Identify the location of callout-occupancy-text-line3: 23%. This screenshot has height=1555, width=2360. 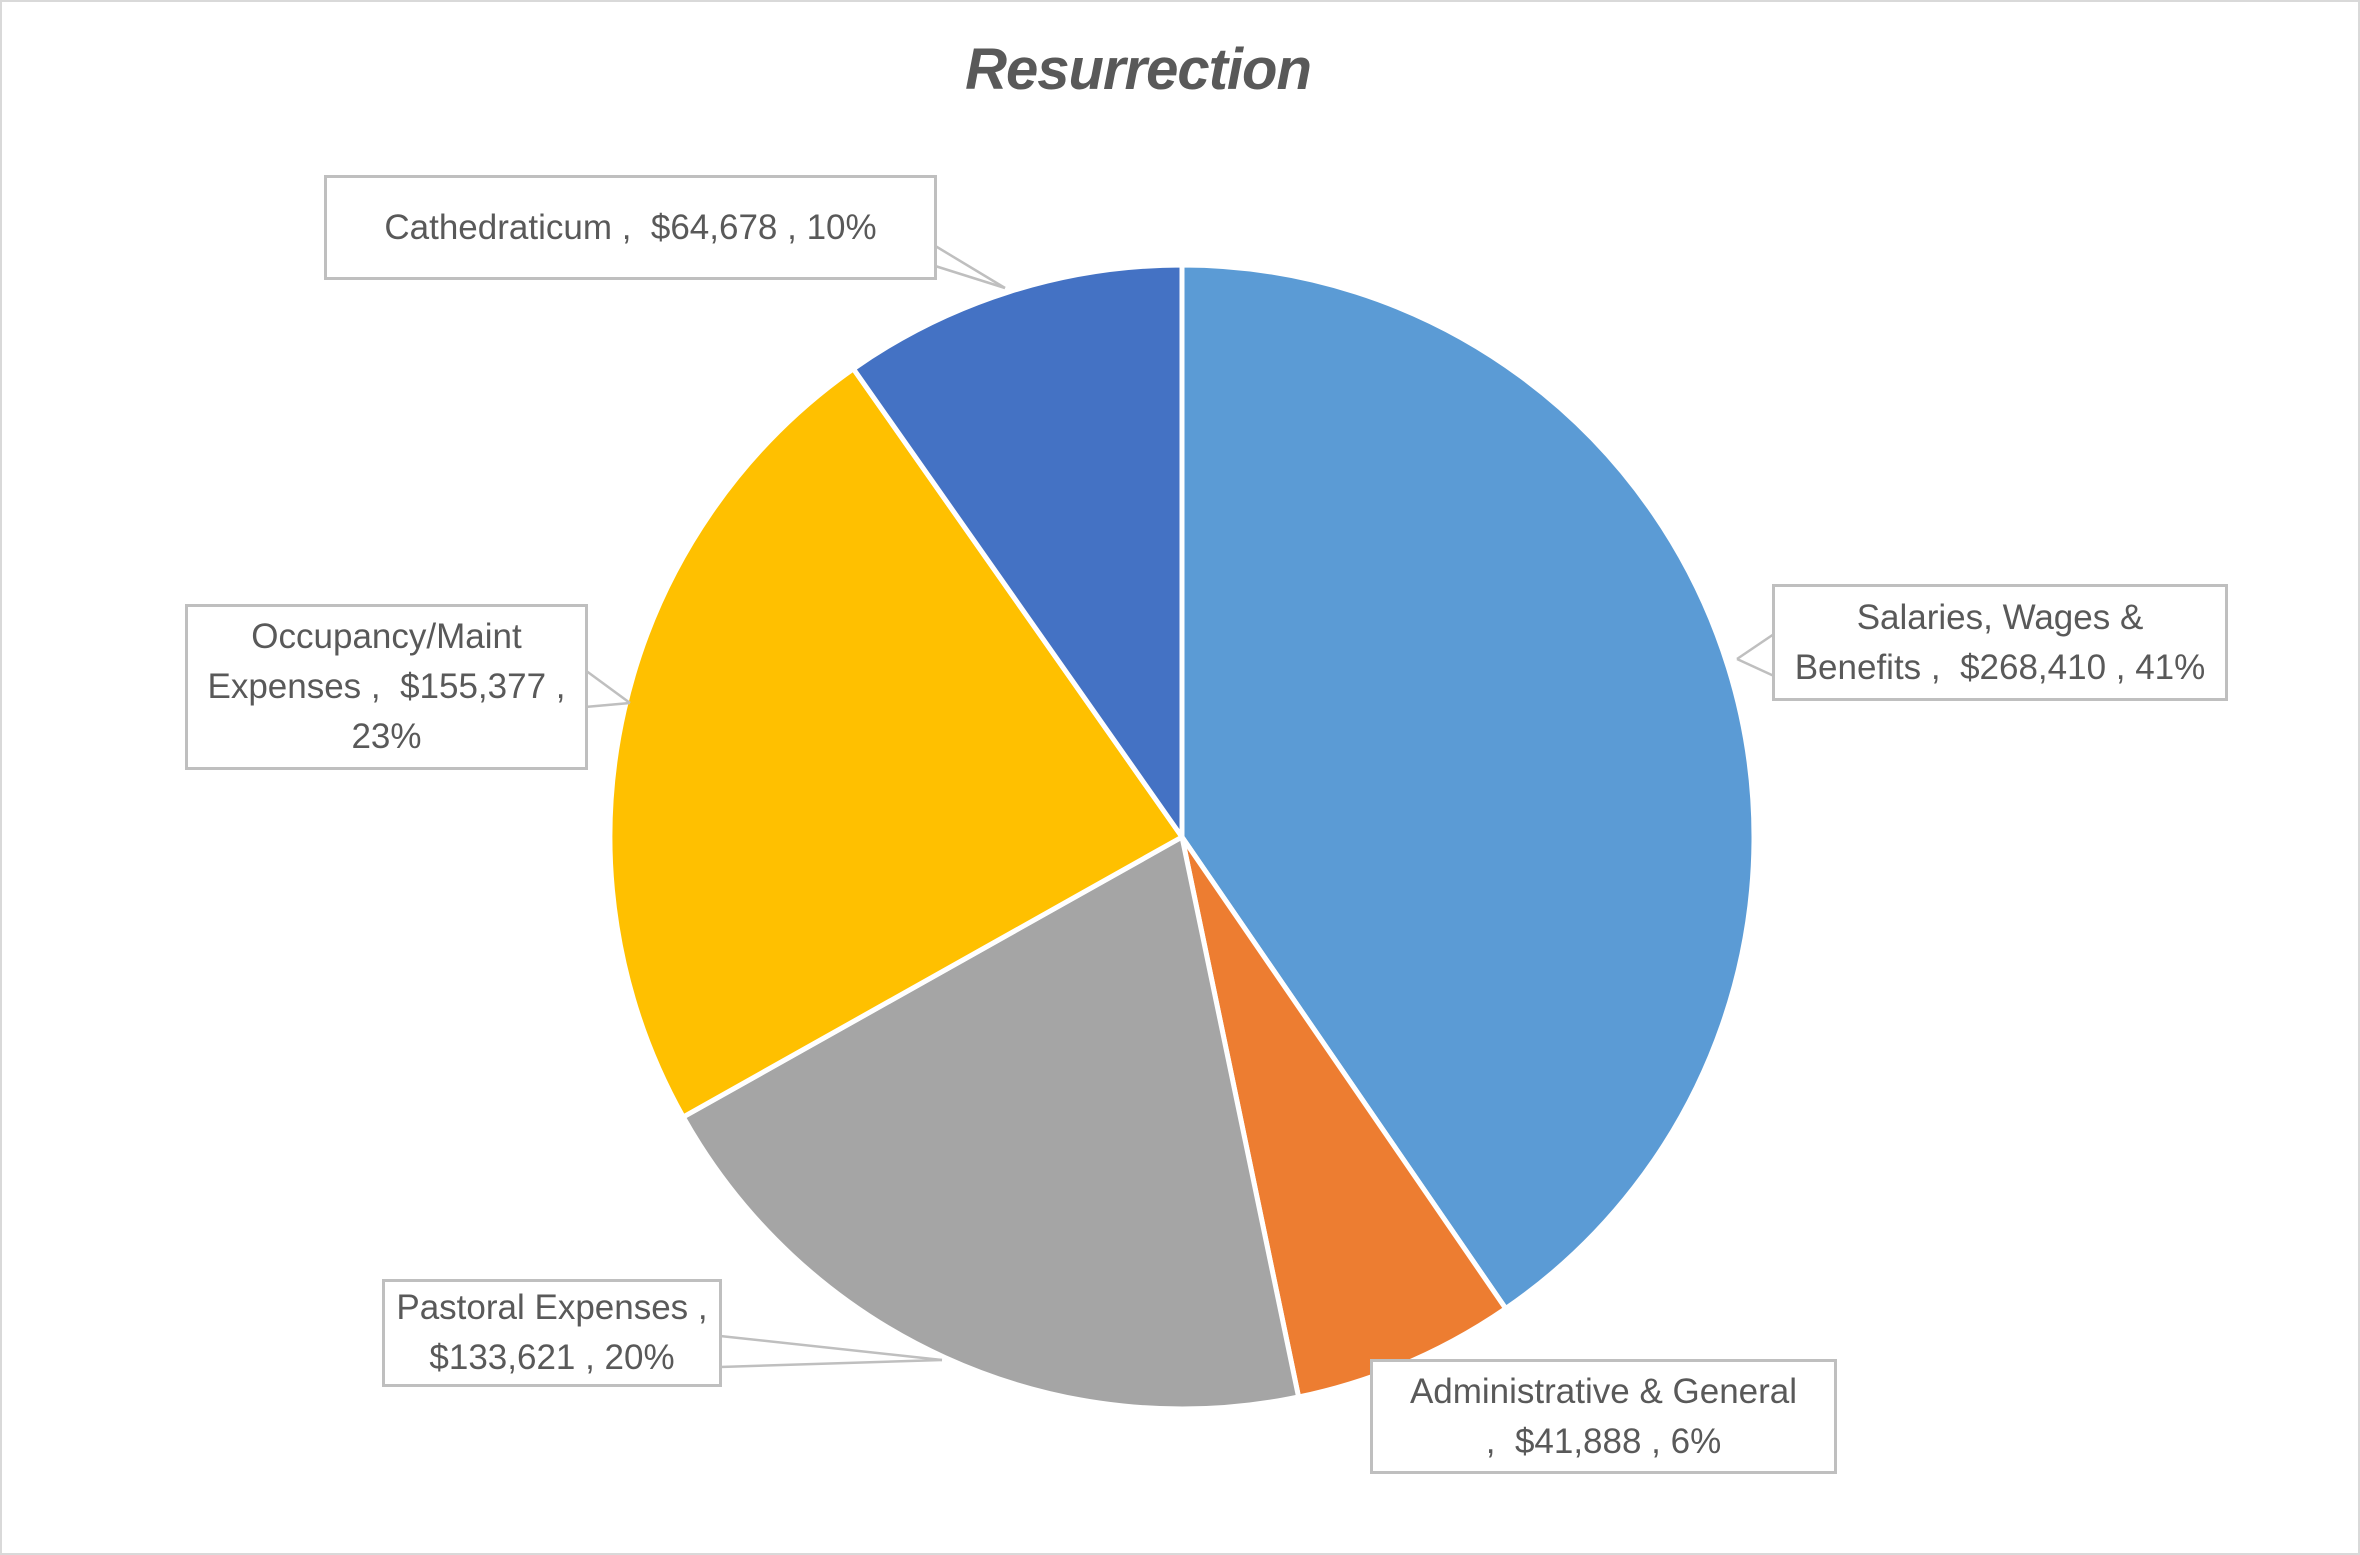
(386, 736).